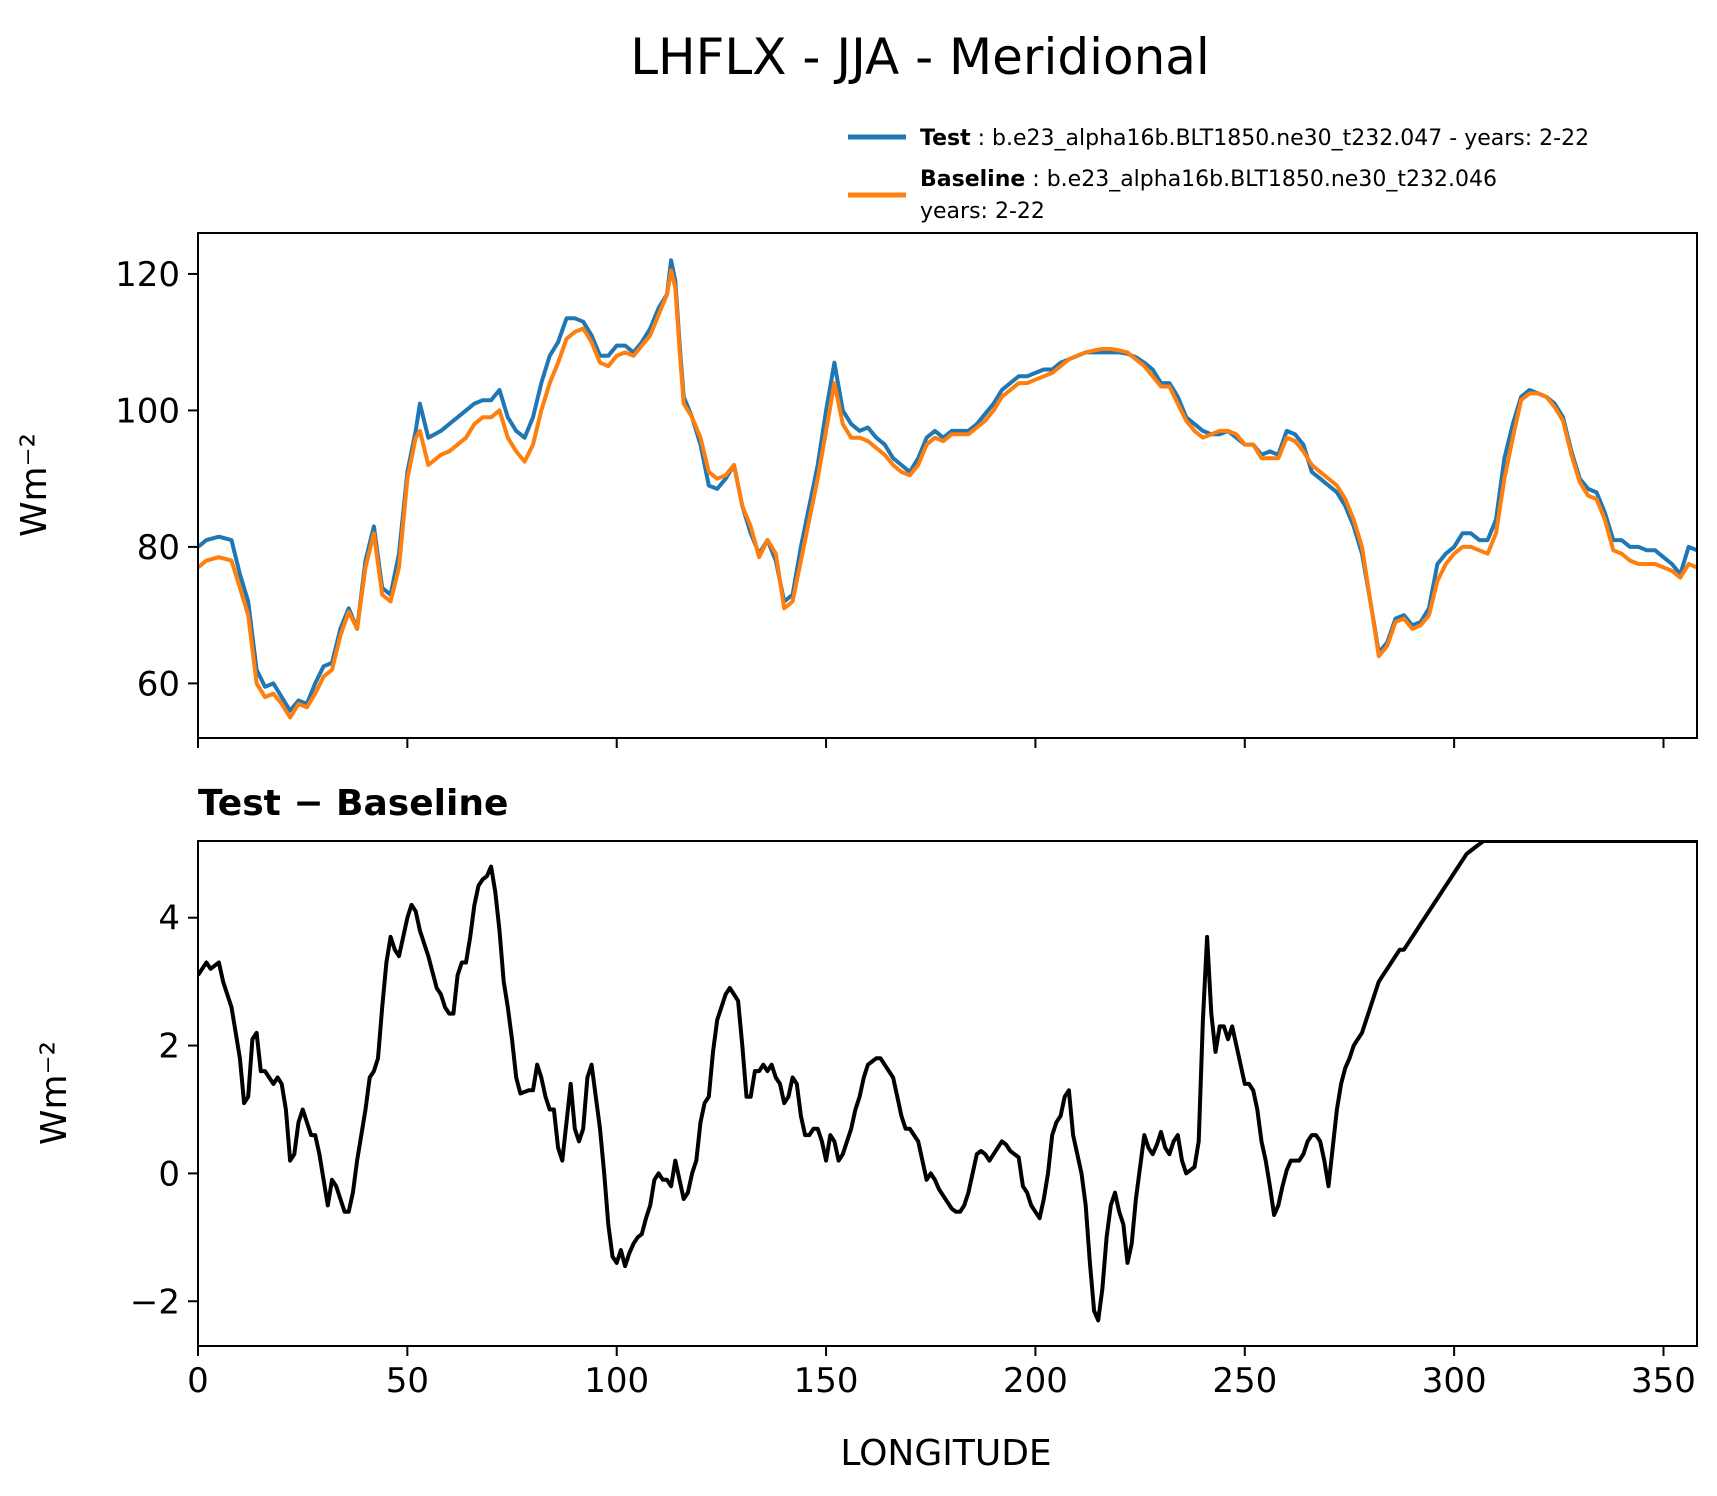 This screenshot has height=1496, width=1717. Describe the element at coordinates (158, 684) in the screenshot. I see `y-tick-label: 60` at that location.